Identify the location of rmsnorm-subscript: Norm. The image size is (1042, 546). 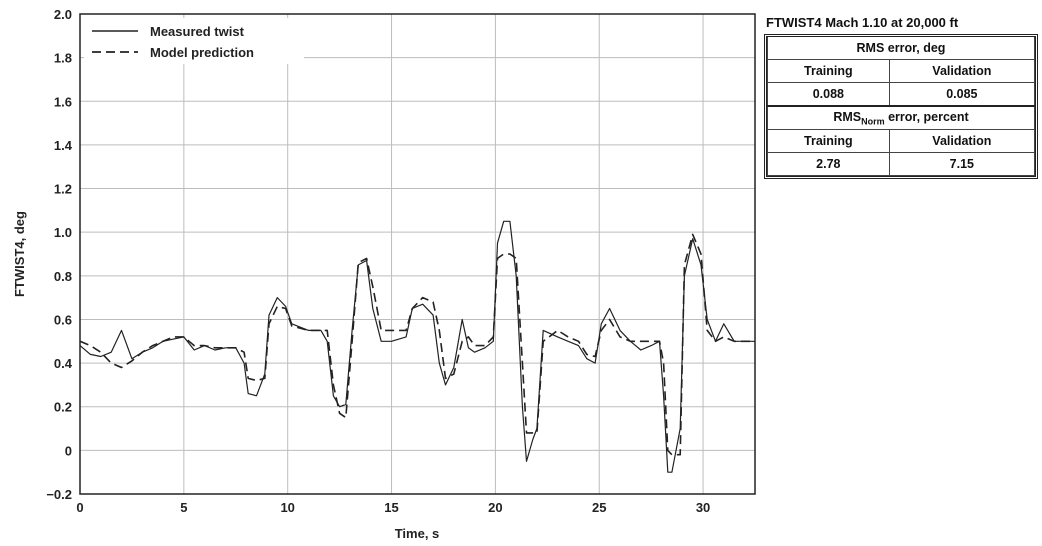
(873, 121).